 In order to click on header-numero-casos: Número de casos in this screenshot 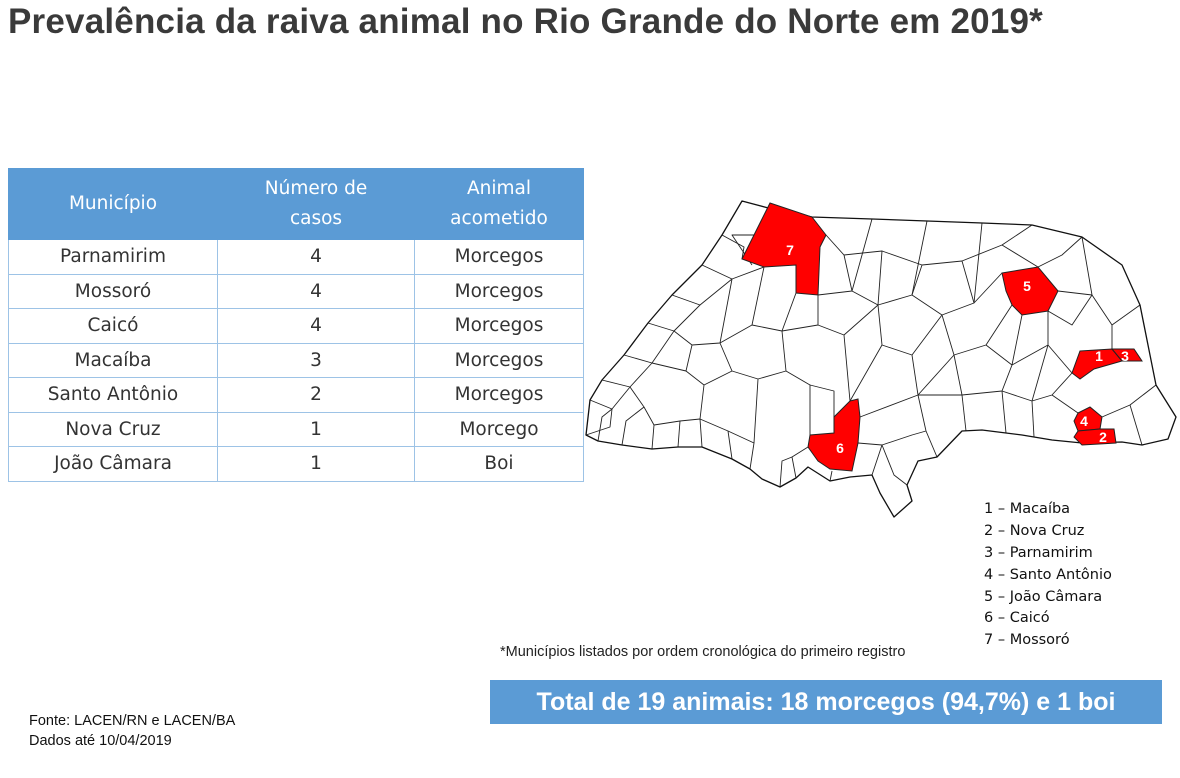, I will do `click(316, 204)`.